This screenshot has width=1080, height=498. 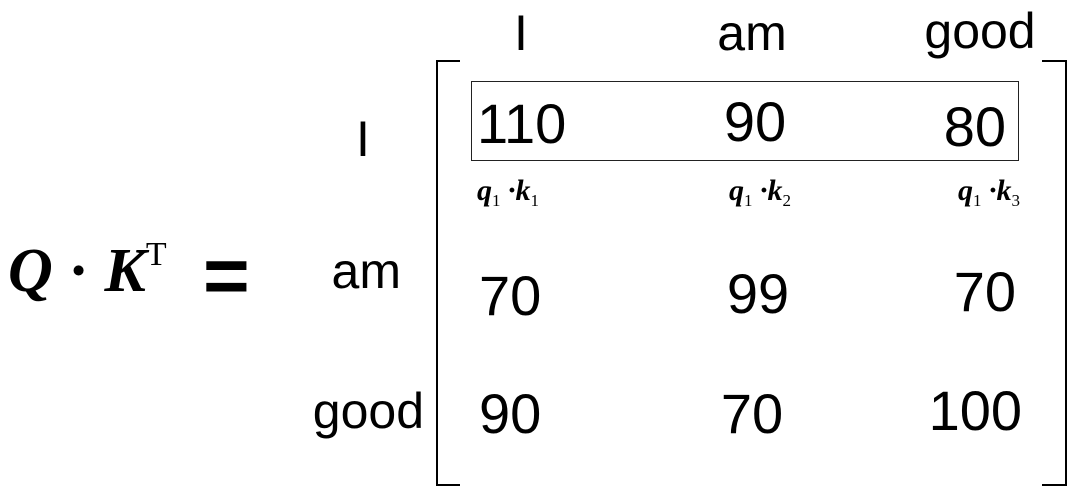 What do you see at coordinates (974, 126) in the screenshot?
I see `matrix-cell: 80` at bounding box center [974, 126].